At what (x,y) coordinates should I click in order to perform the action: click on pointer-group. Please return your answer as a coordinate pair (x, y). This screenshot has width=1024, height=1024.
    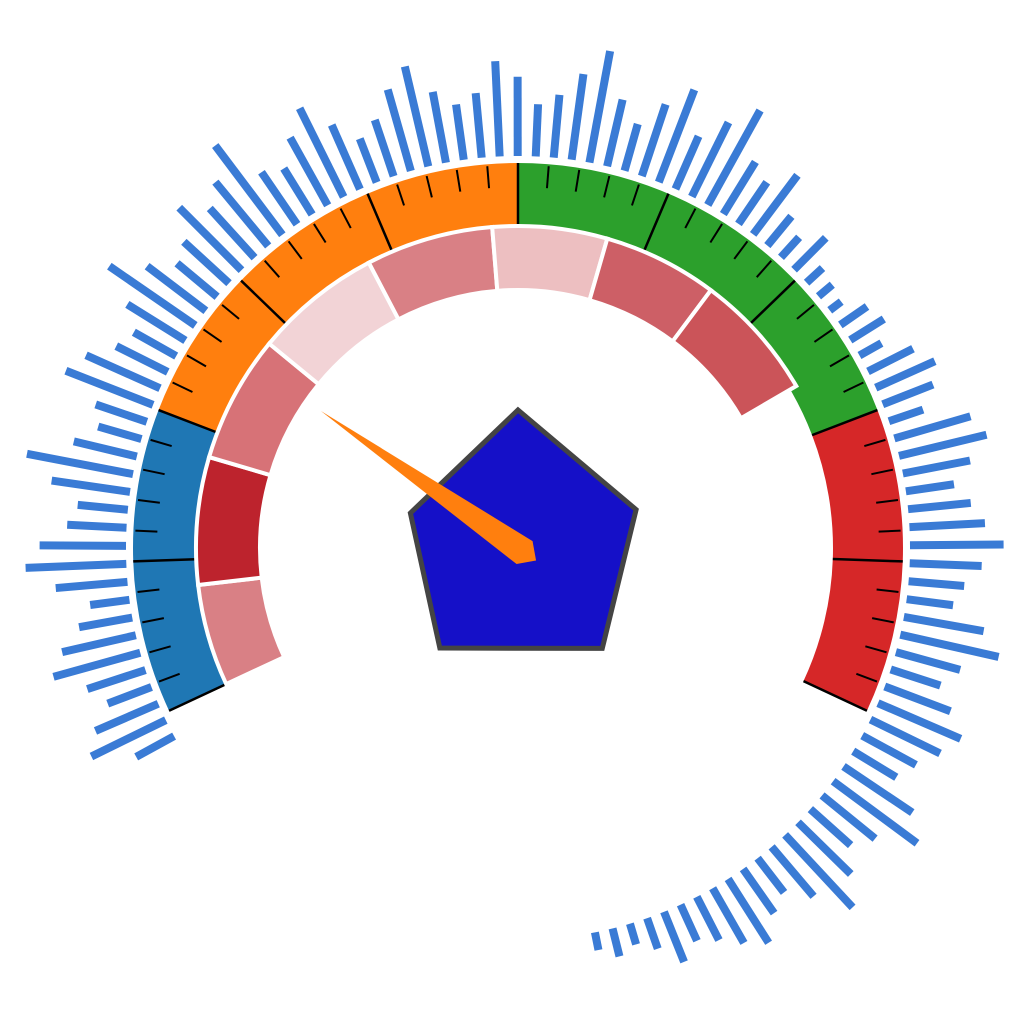
    Looking at the image, I should click on (428, 488).